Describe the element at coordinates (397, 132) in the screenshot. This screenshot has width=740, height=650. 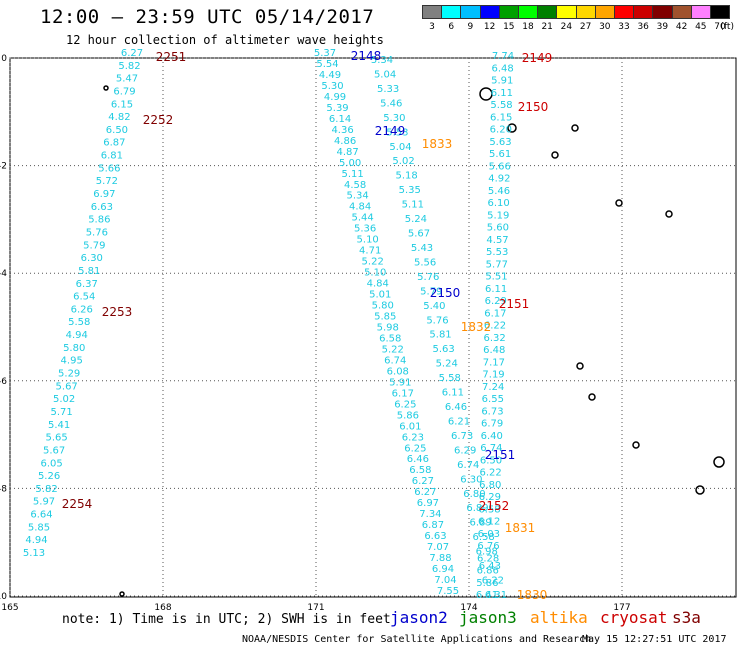
I see `swh-value: 5.53` at that location.